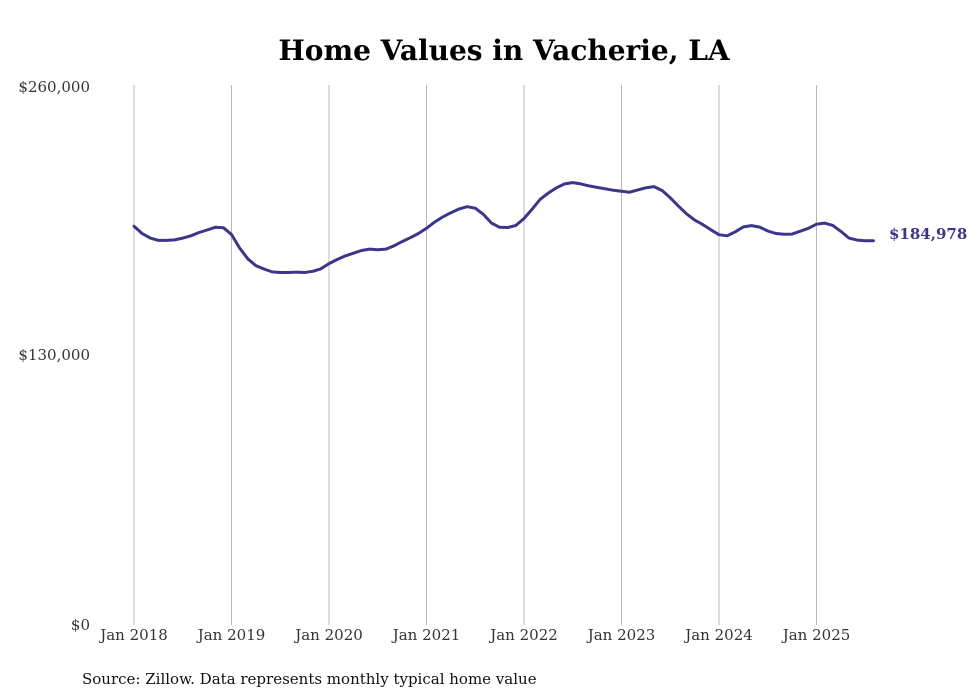 The width and height of the screenshot is (980, 699). Describe the element at coordinates (328, 635) in the screenshot. I see `x-tick-label: Jan 2020` at that location.